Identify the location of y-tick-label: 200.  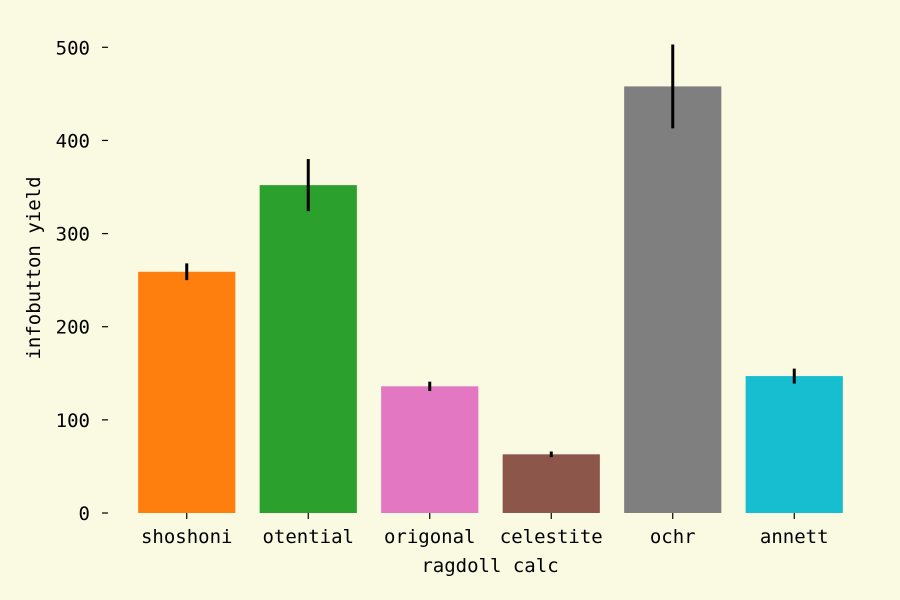
(73, 328).